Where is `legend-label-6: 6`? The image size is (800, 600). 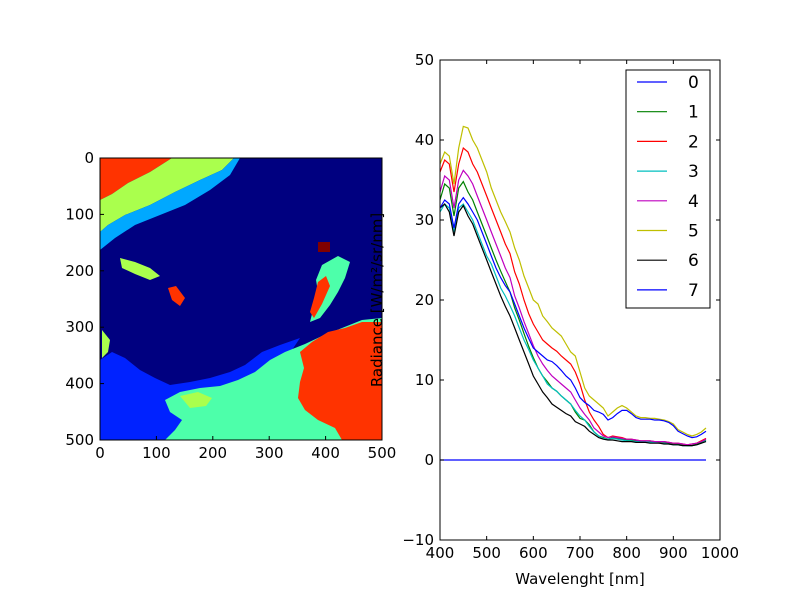
legend-label-6: 6 is located at coordinates (693, 261).